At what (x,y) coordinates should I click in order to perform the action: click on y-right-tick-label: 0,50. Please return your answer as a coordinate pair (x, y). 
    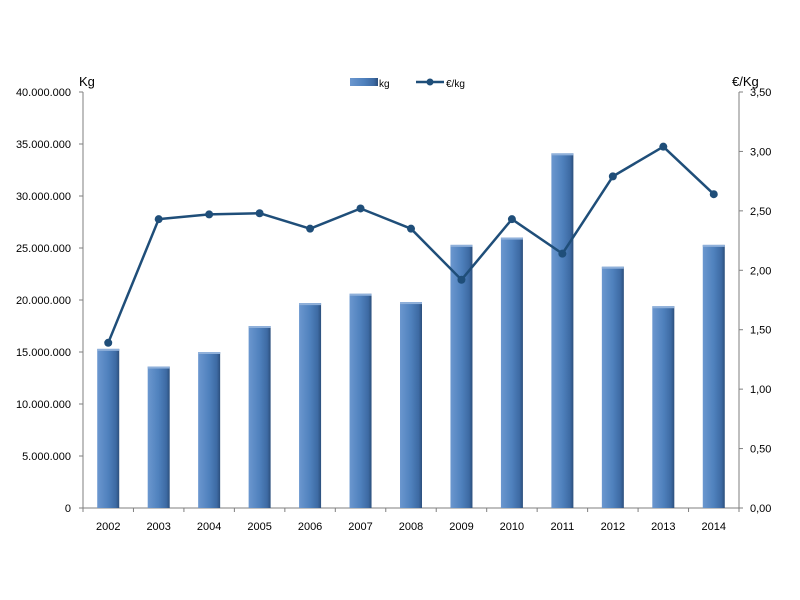
    Looking at the image, I should click on (760, 450).